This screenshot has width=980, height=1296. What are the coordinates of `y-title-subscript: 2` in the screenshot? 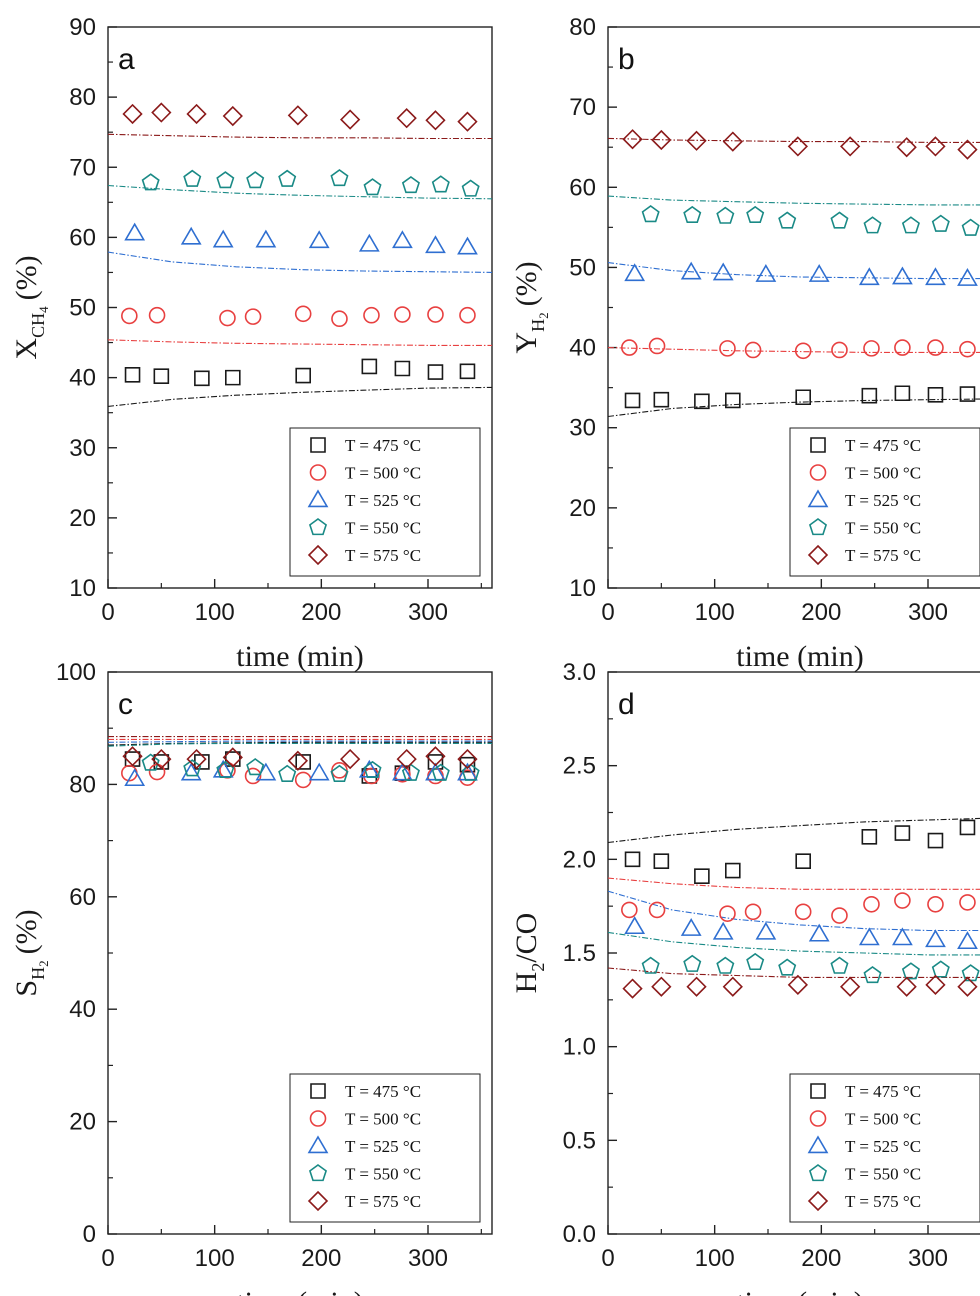 It's located at (538, 967).